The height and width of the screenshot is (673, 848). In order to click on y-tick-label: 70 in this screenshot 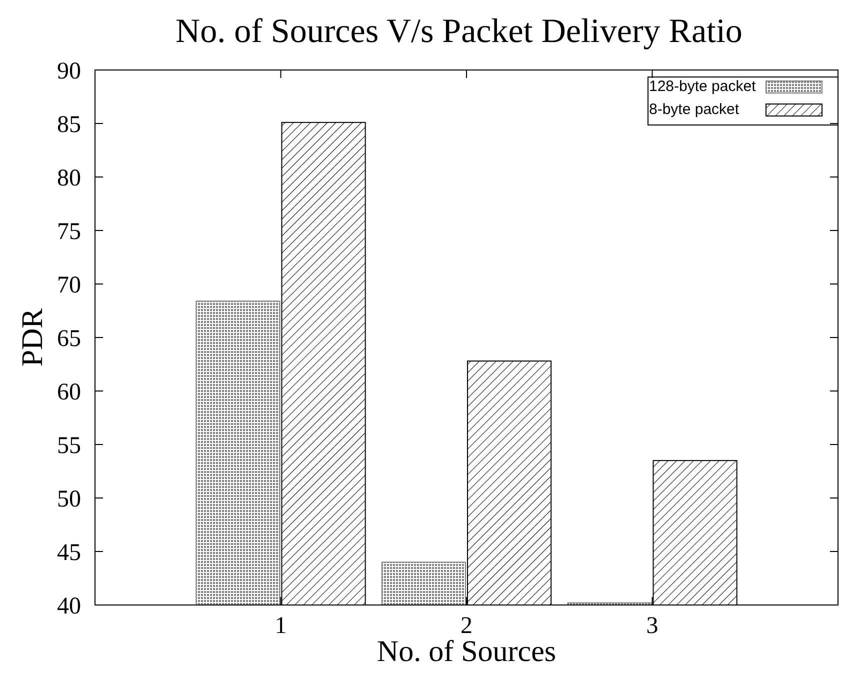, I will do `click(69, 285)`.